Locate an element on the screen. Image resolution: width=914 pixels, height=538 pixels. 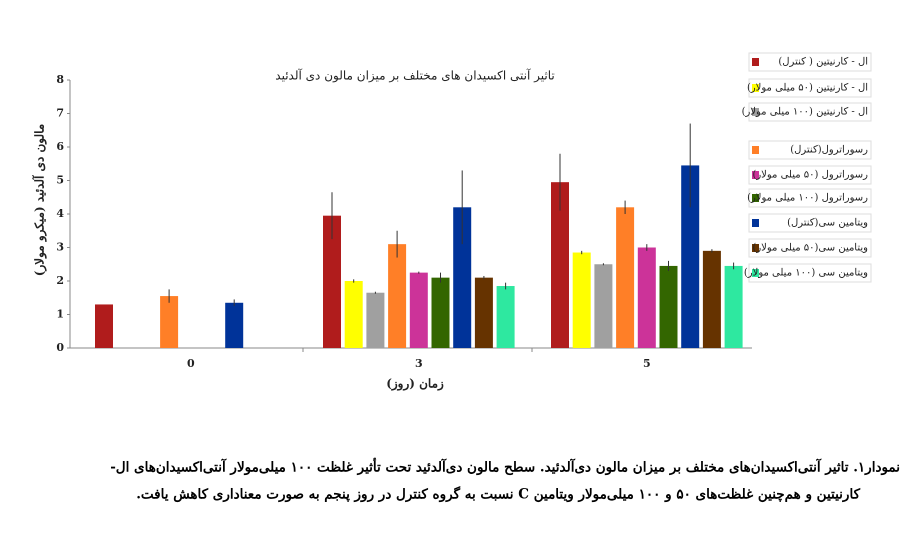
legend-label: ال - کارنیتین ( کنترل) is located at coordinates (823, 62).